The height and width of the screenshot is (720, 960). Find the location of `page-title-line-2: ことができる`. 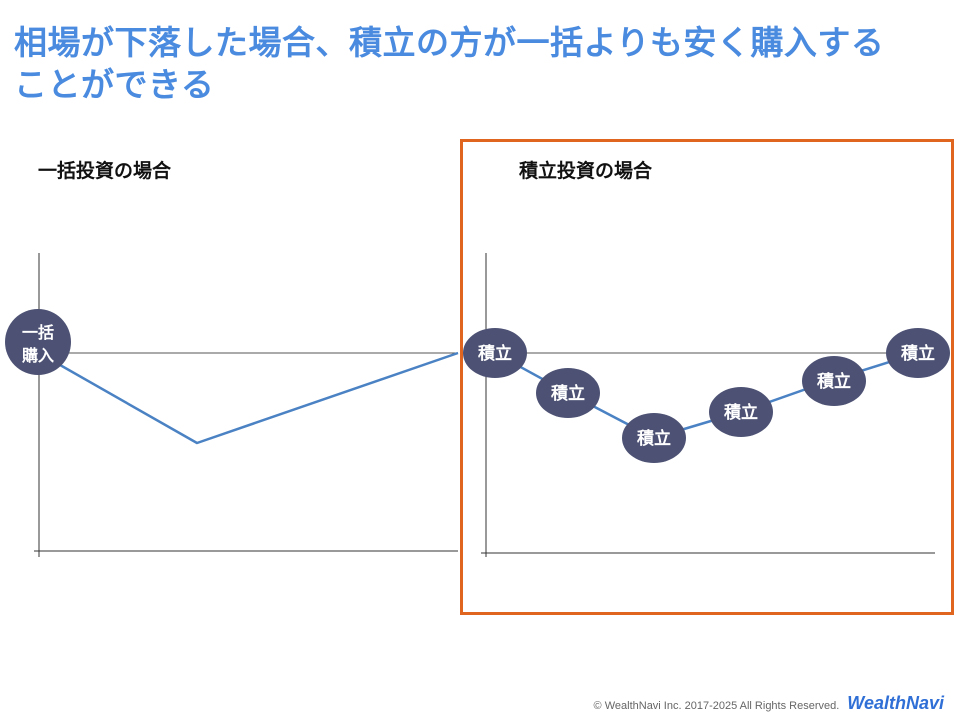

page-title-line-2: ことができる is located at coordinates (114, 84).